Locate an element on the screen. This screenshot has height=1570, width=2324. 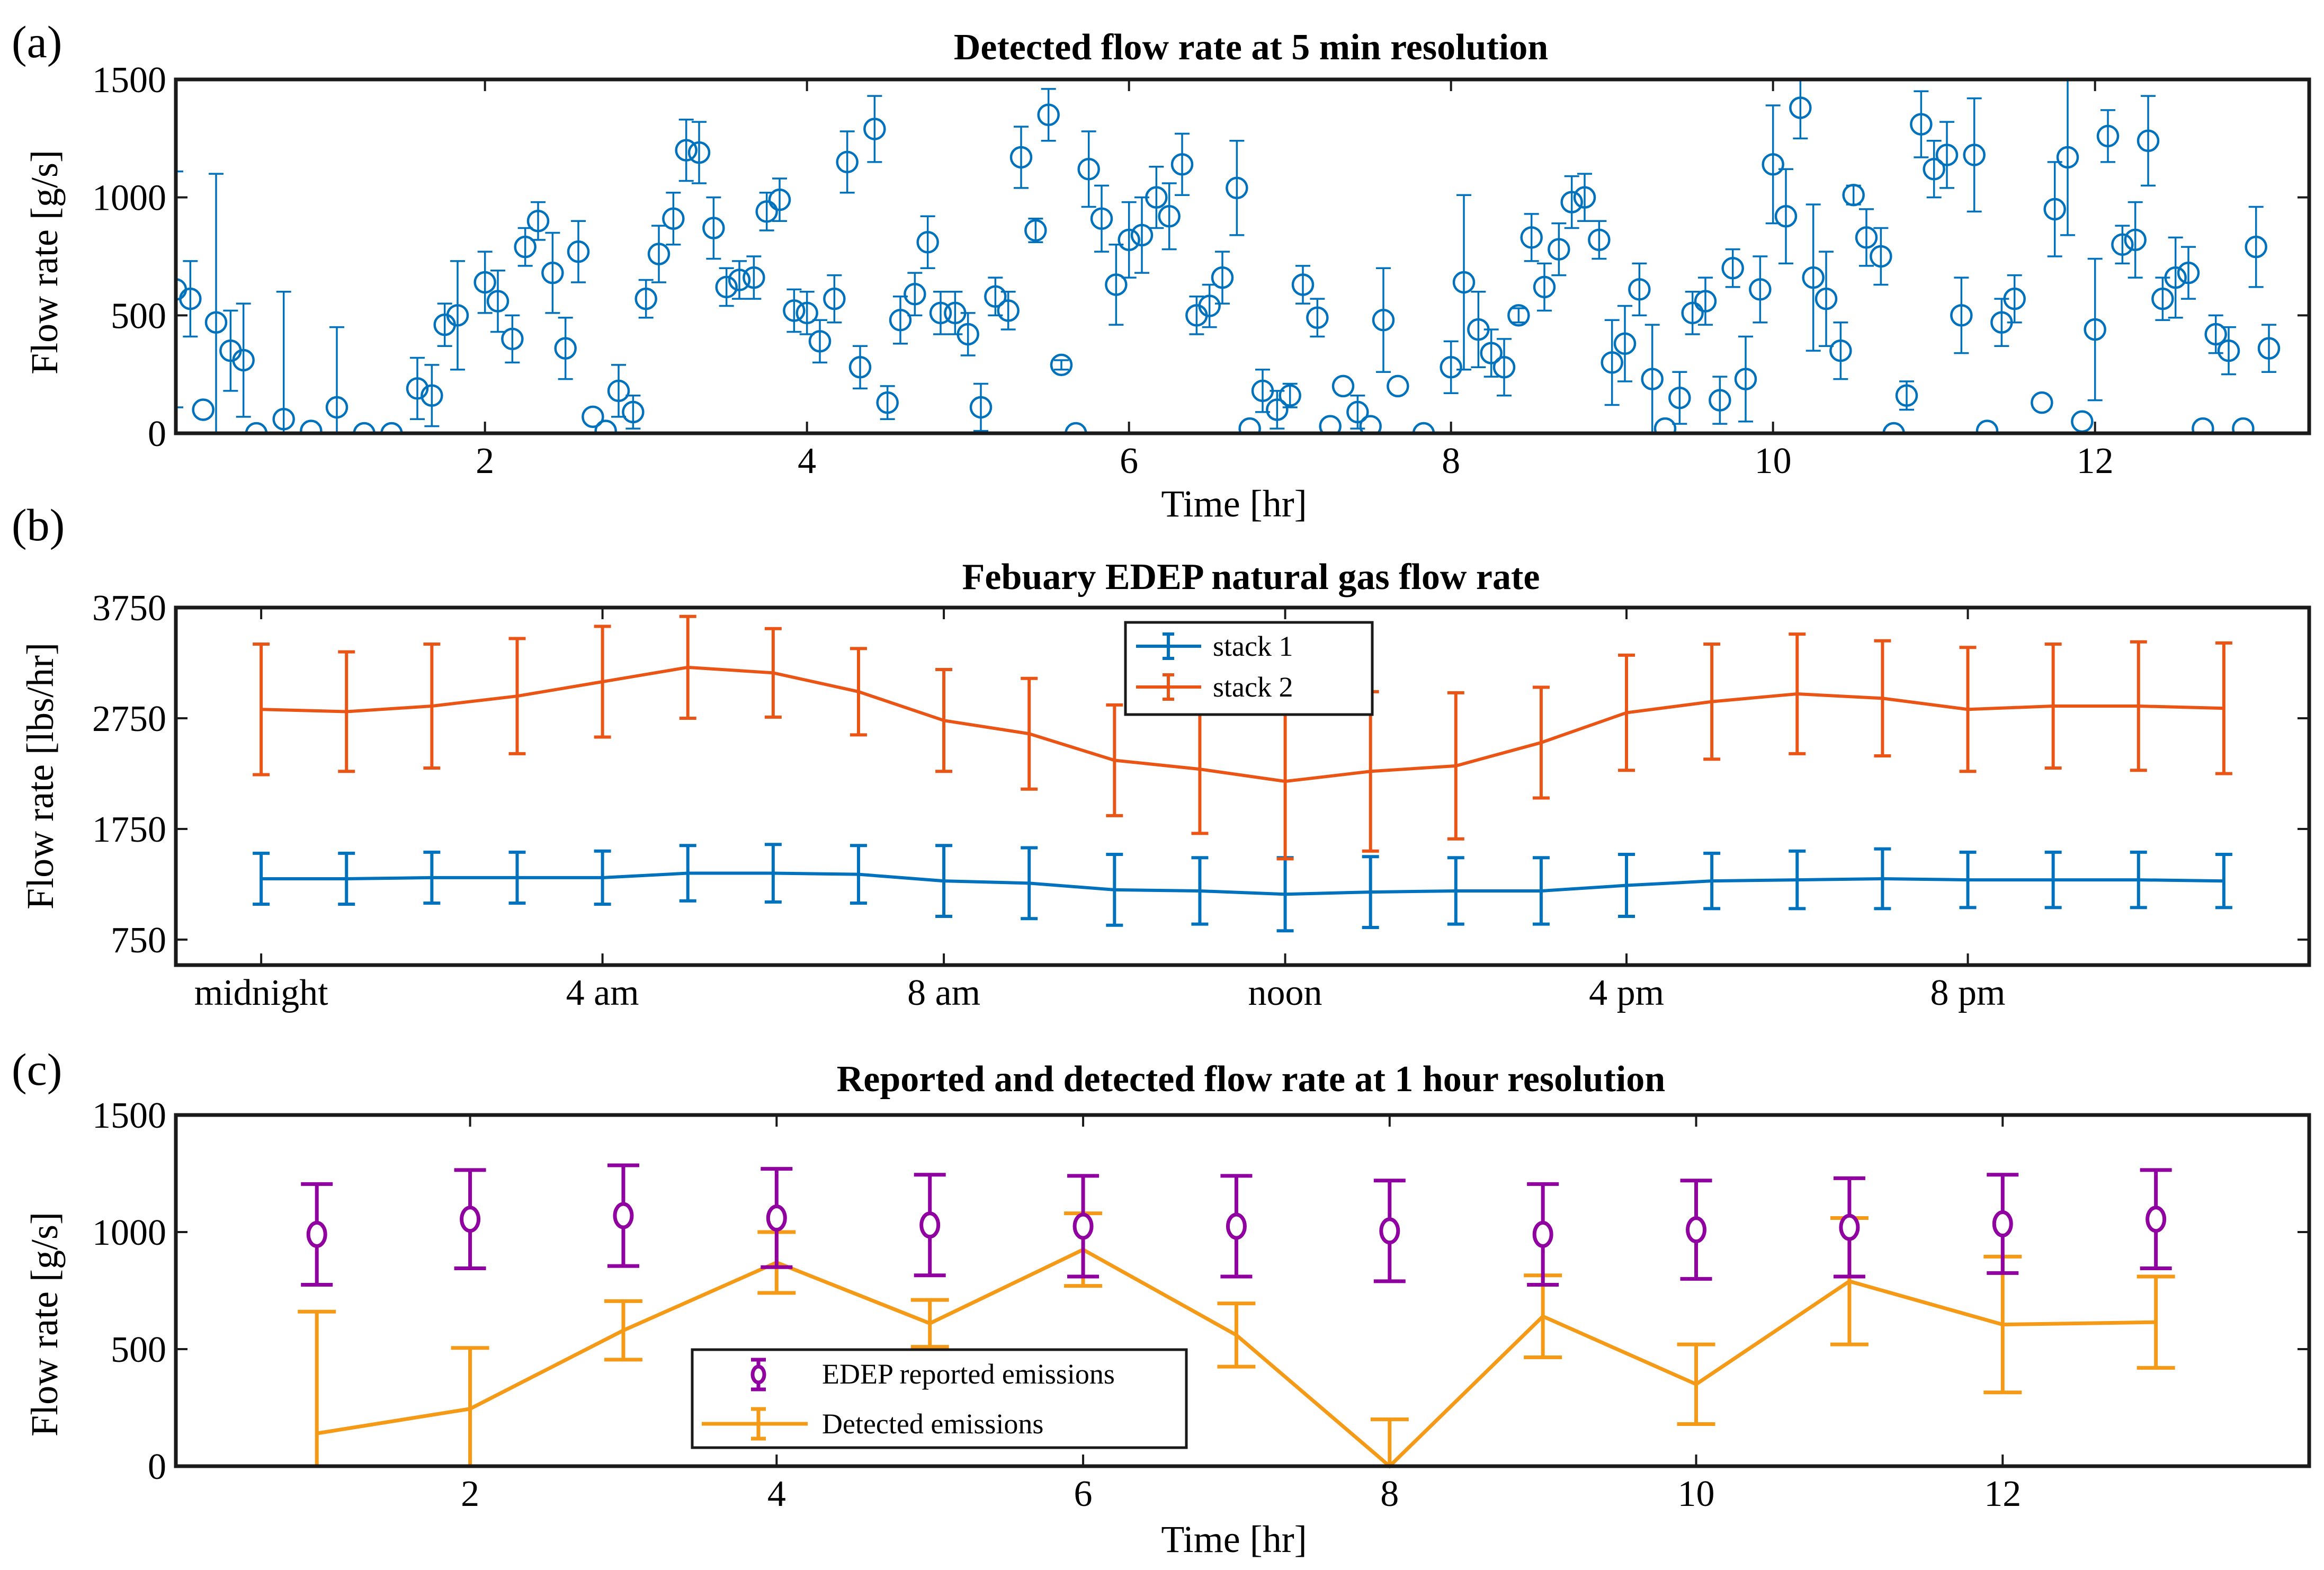
panel-c-xtick-label: 6 is located at coordinates (1083, 1494).